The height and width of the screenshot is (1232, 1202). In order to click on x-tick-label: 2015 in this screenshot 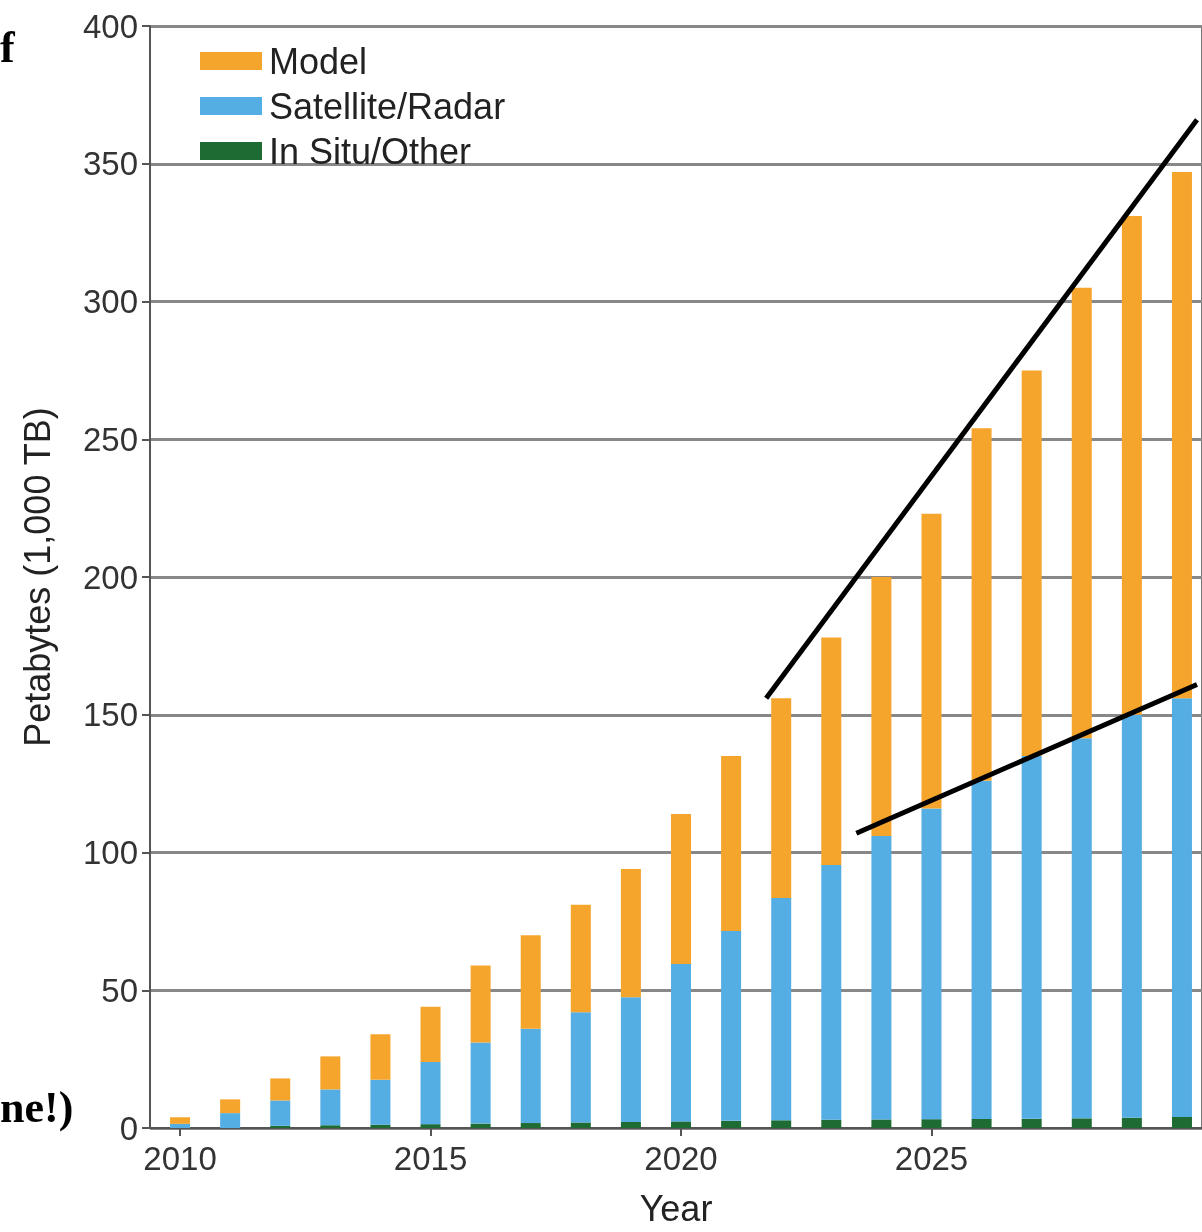, I will do `click(430, 1158)`.